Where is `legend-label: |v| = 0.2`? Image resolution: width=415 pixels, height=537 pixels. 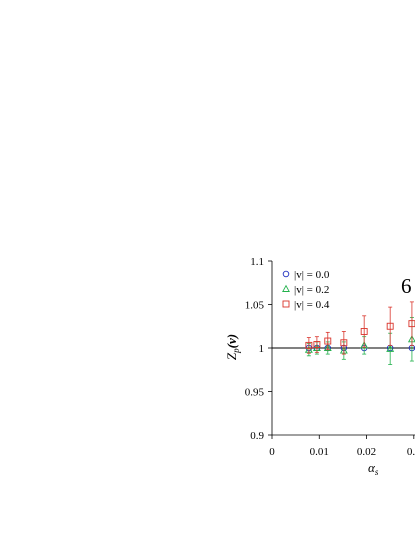
legend-label: |v| = 0.2 is located at coordinates (311, 290).